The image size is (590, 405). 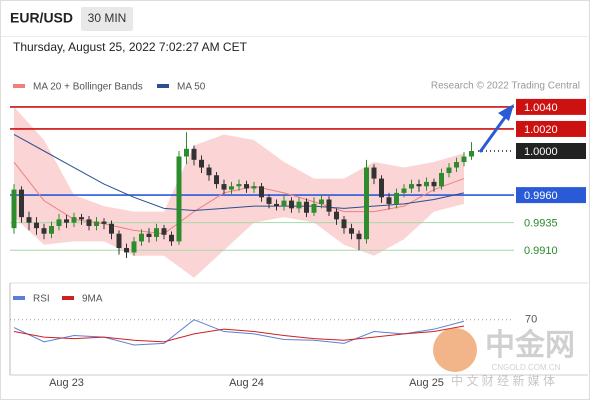 What do you see at coordinates (66, 383) in the screenshot?
I see `x-tick-label: Aug 23` at bounding box center [66, 383].